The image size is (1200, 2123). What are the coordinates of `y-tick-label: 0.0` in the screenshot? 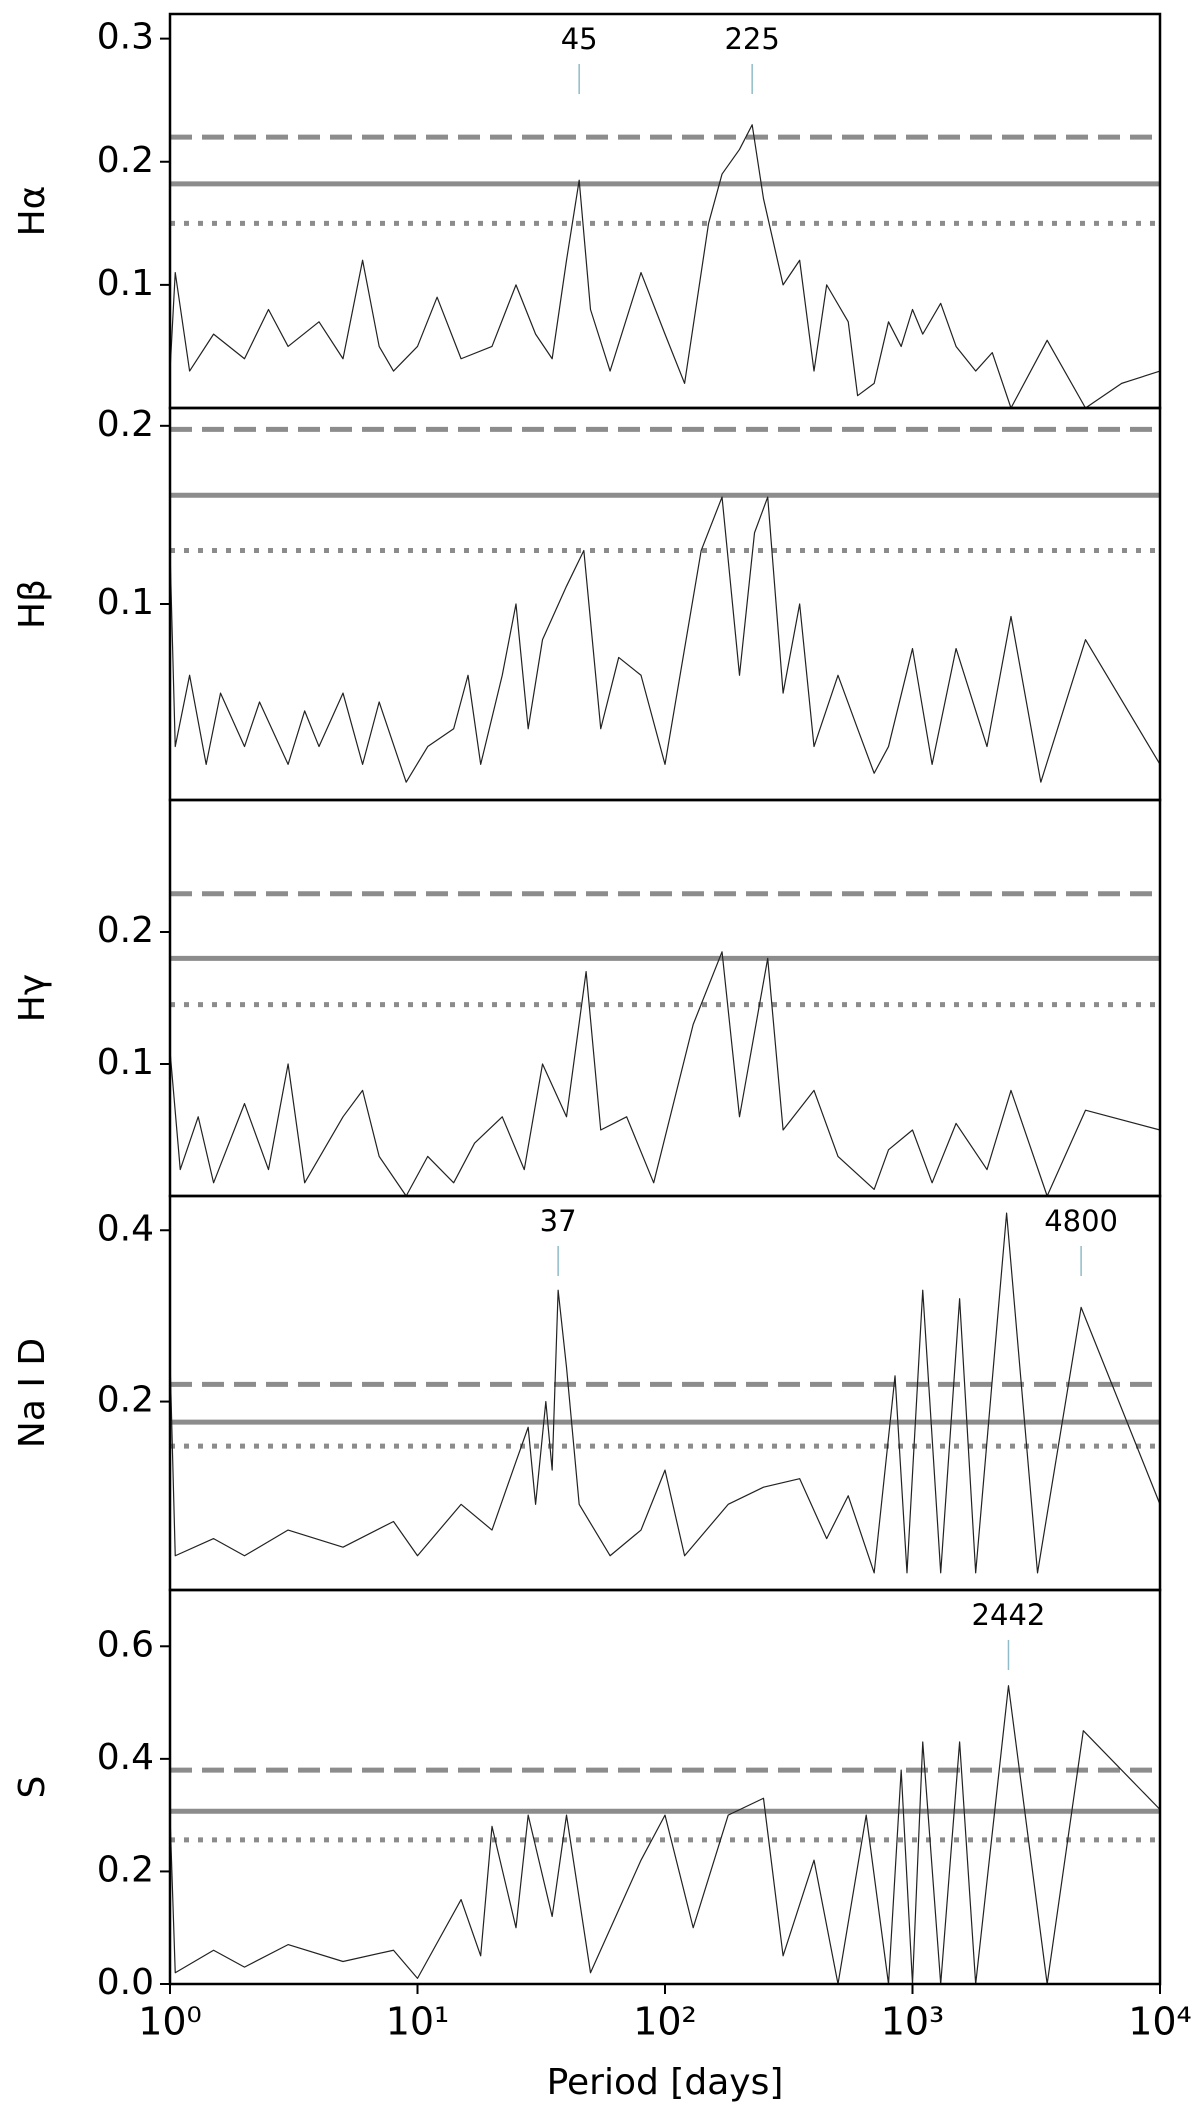 It's located at (125, 1982).